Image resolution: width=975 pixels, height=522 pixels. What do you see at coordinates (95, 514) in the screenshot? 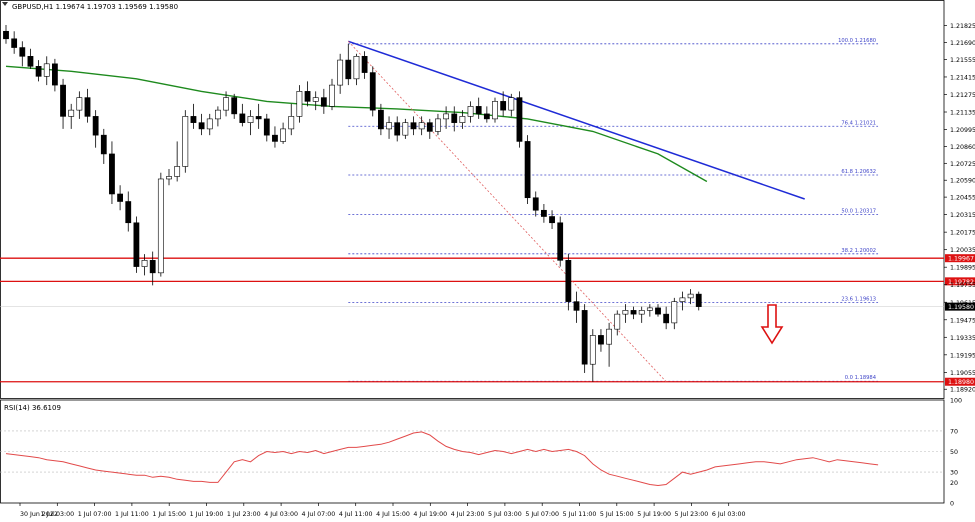
I see `time-tick-label: 1 Jul 07:00` at bounding box center [95, 514].